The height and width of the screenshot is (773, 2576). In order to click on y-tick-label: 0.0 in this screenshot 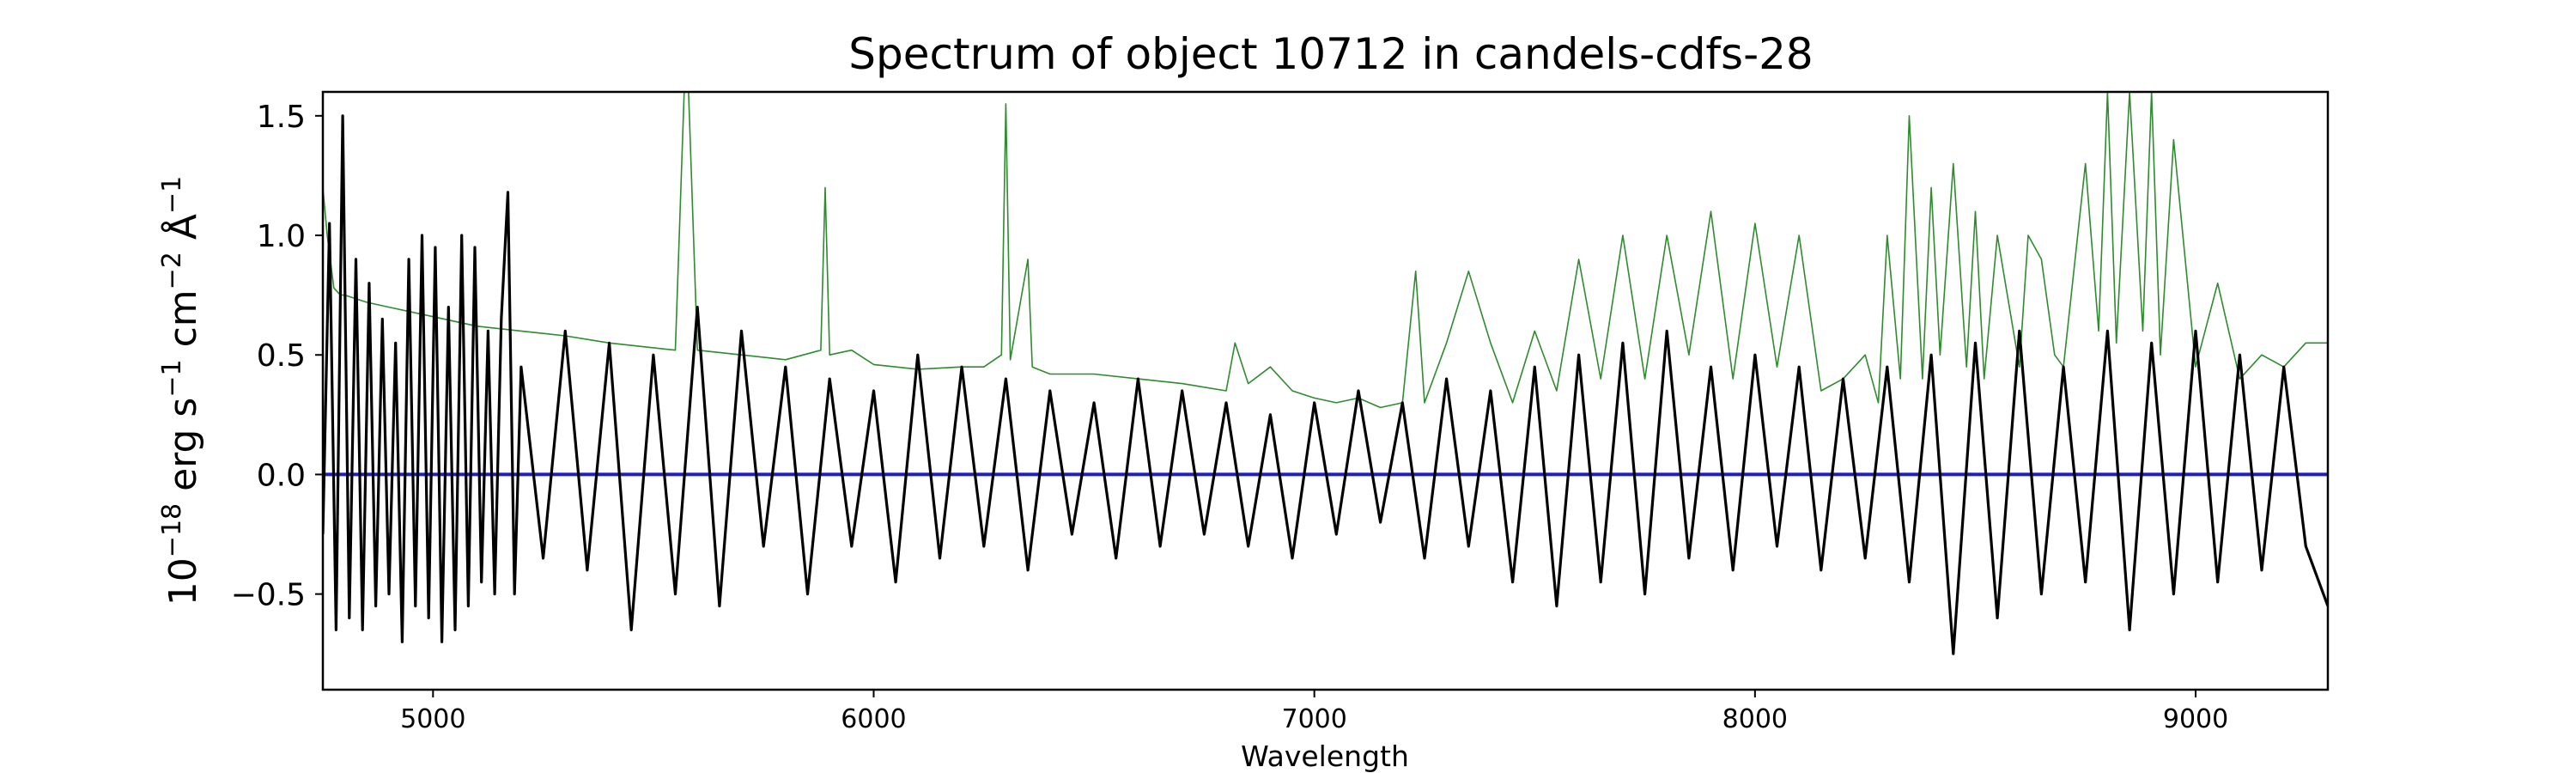, I will do `click(281, 475)`.